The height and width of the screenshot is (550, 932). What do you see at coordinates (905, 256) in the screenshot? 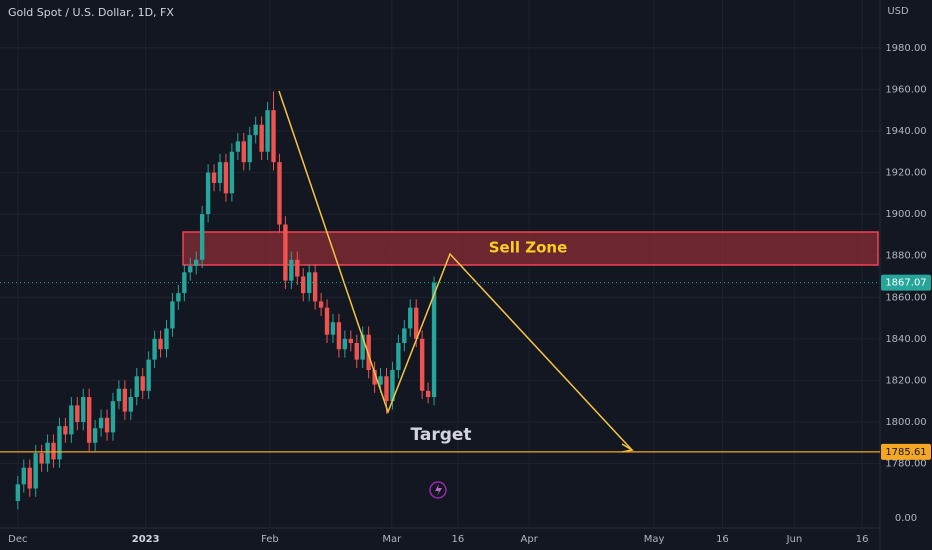
I see `y-tick-label: 1880.00` at bounding box center [905, 256].